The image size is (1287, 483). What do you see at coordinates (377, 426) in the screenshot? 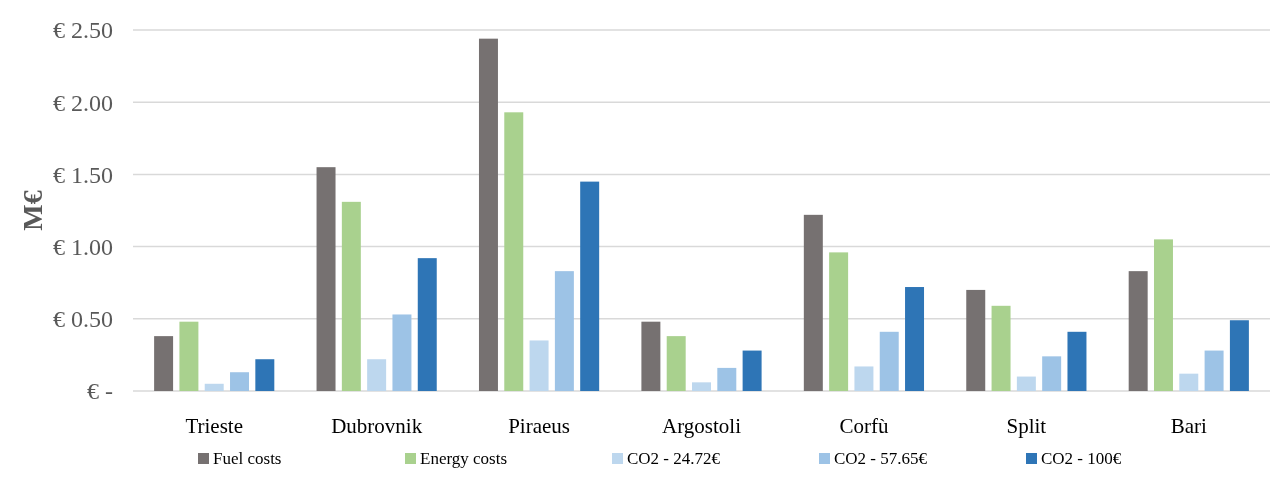
I see `x-tick-label: Dubrovnik` at bounding box center [377, 426].